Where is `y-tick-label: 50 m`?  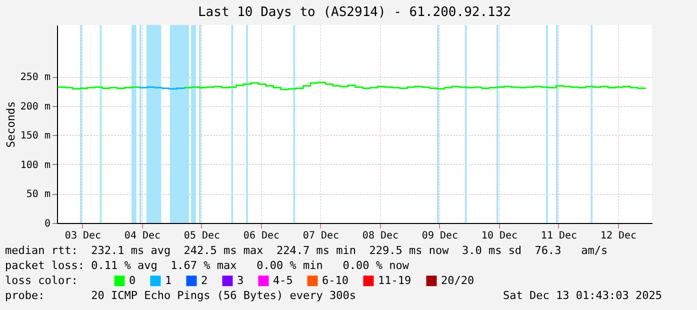
y-tick-label: 50 m is located at coordinates (38, 194).